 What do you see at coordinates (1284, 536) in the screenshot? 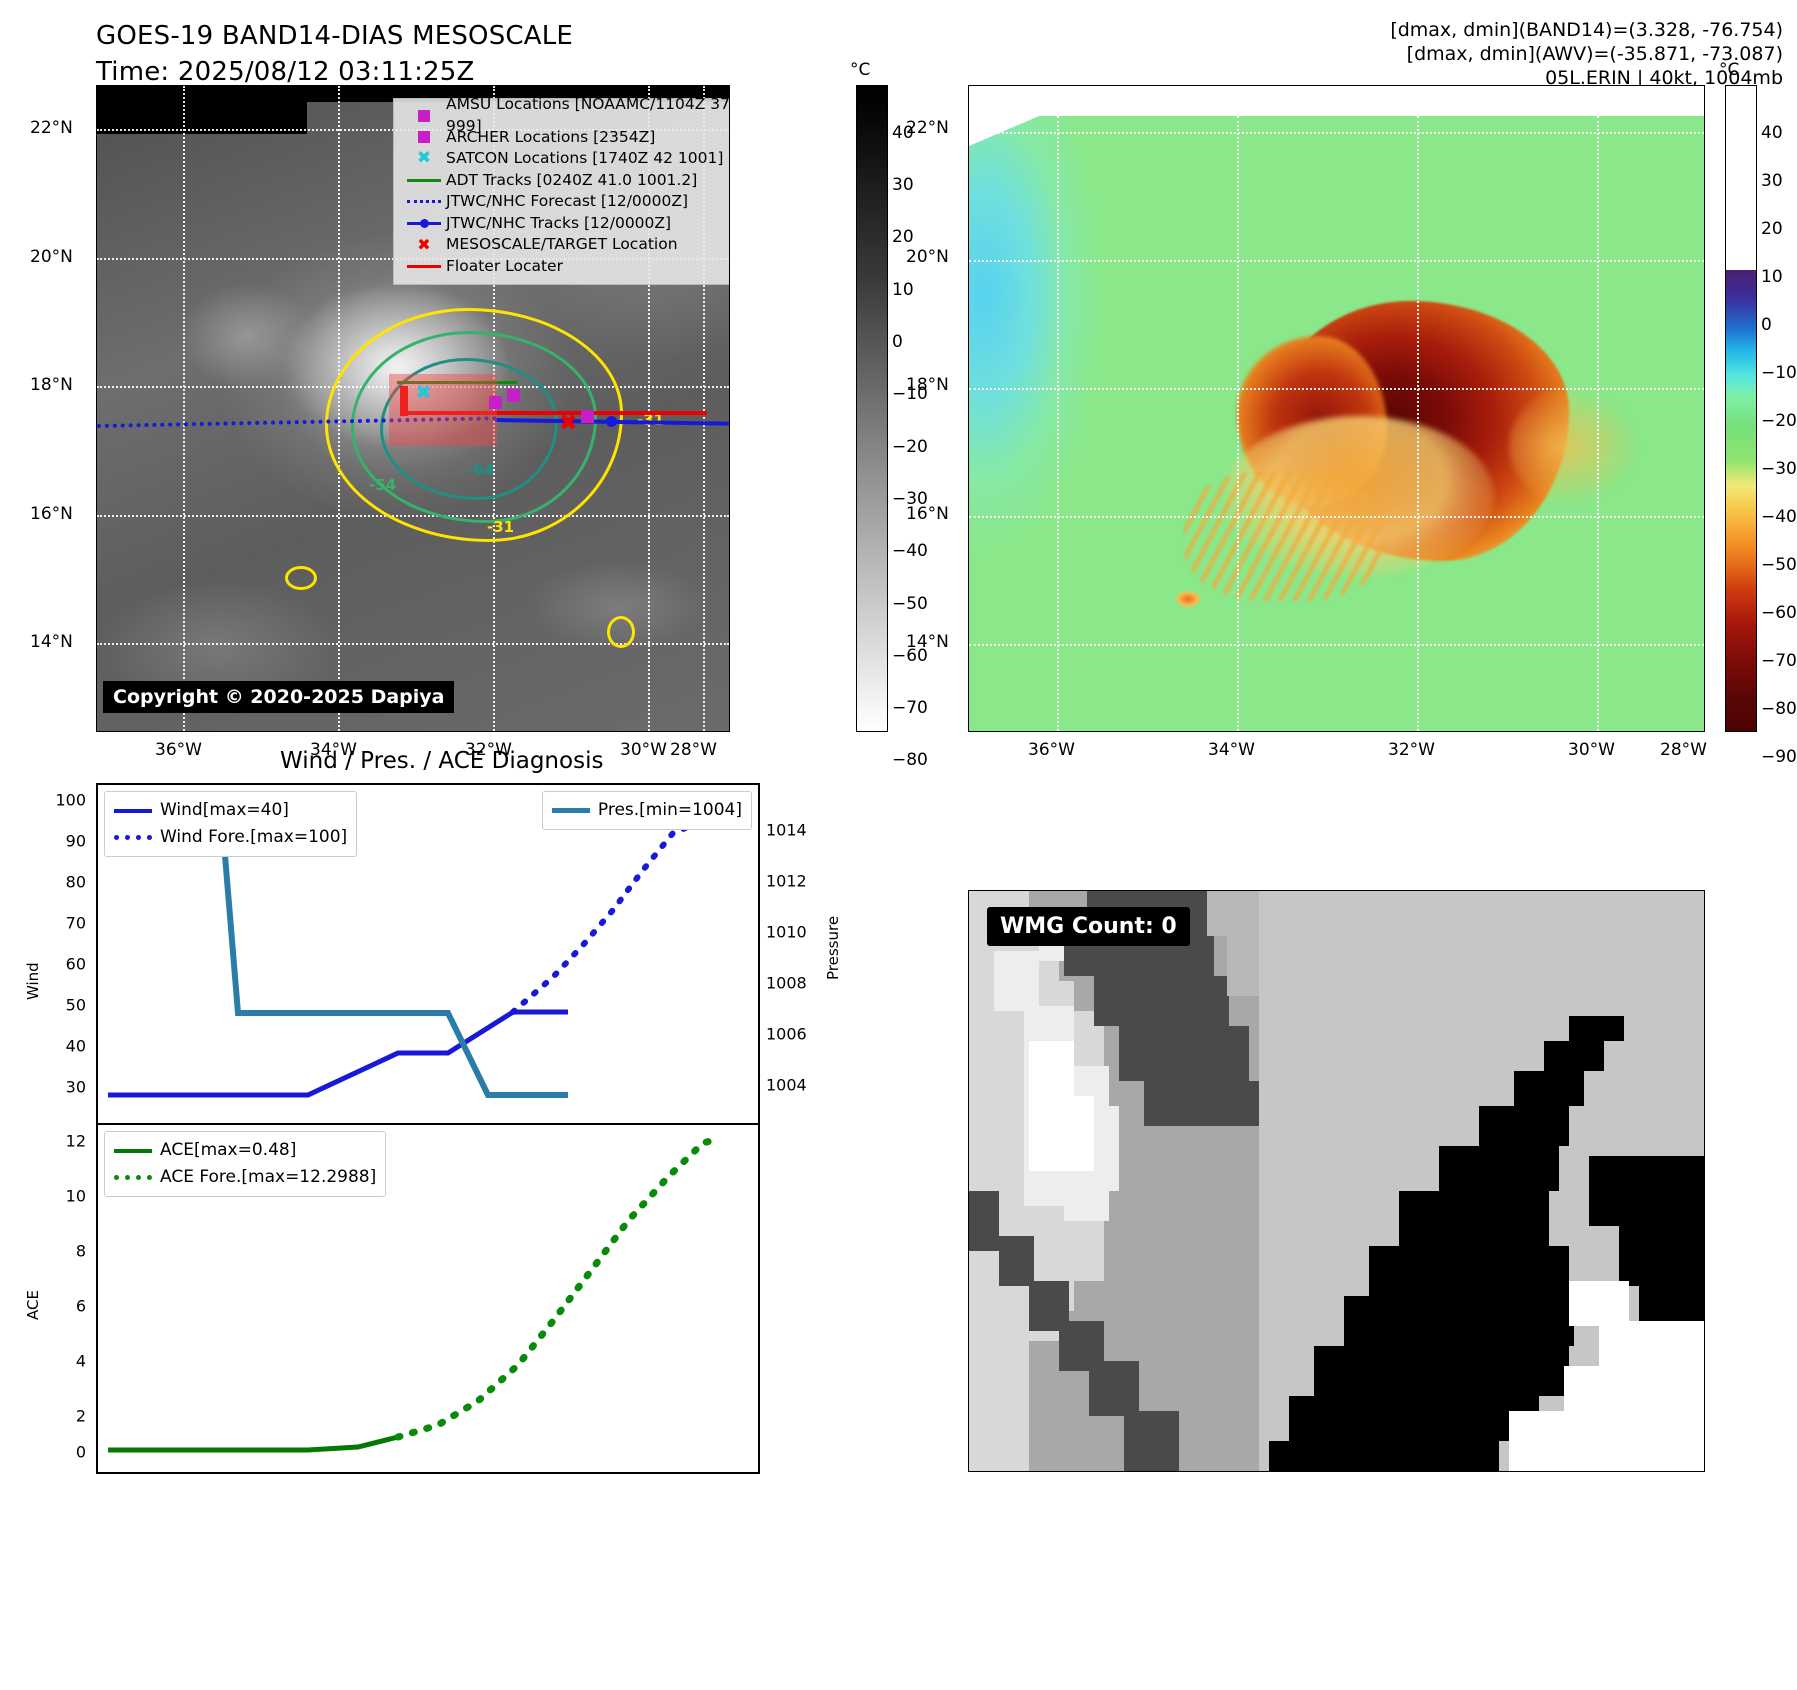
I see `storm-convective-bands` at bounding box center [1284, 536].